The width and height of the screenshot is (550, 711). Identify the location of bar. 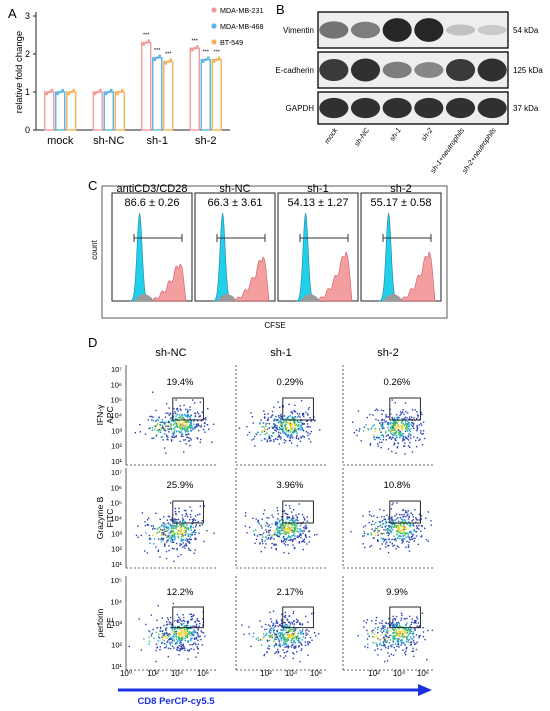
(194, 89).